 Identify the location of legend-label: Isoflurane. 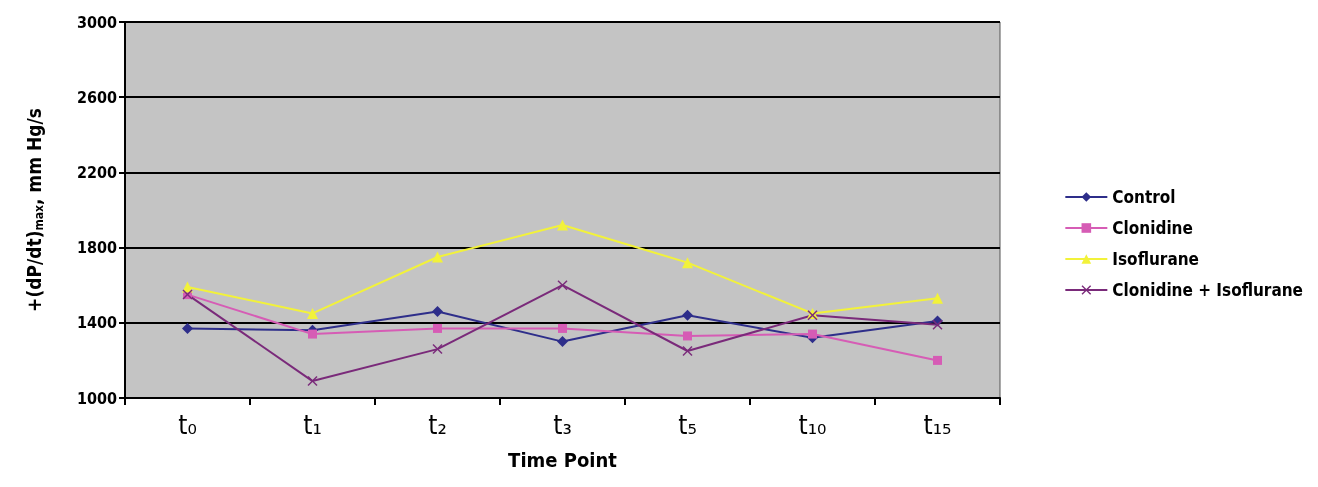
(1155, 259).